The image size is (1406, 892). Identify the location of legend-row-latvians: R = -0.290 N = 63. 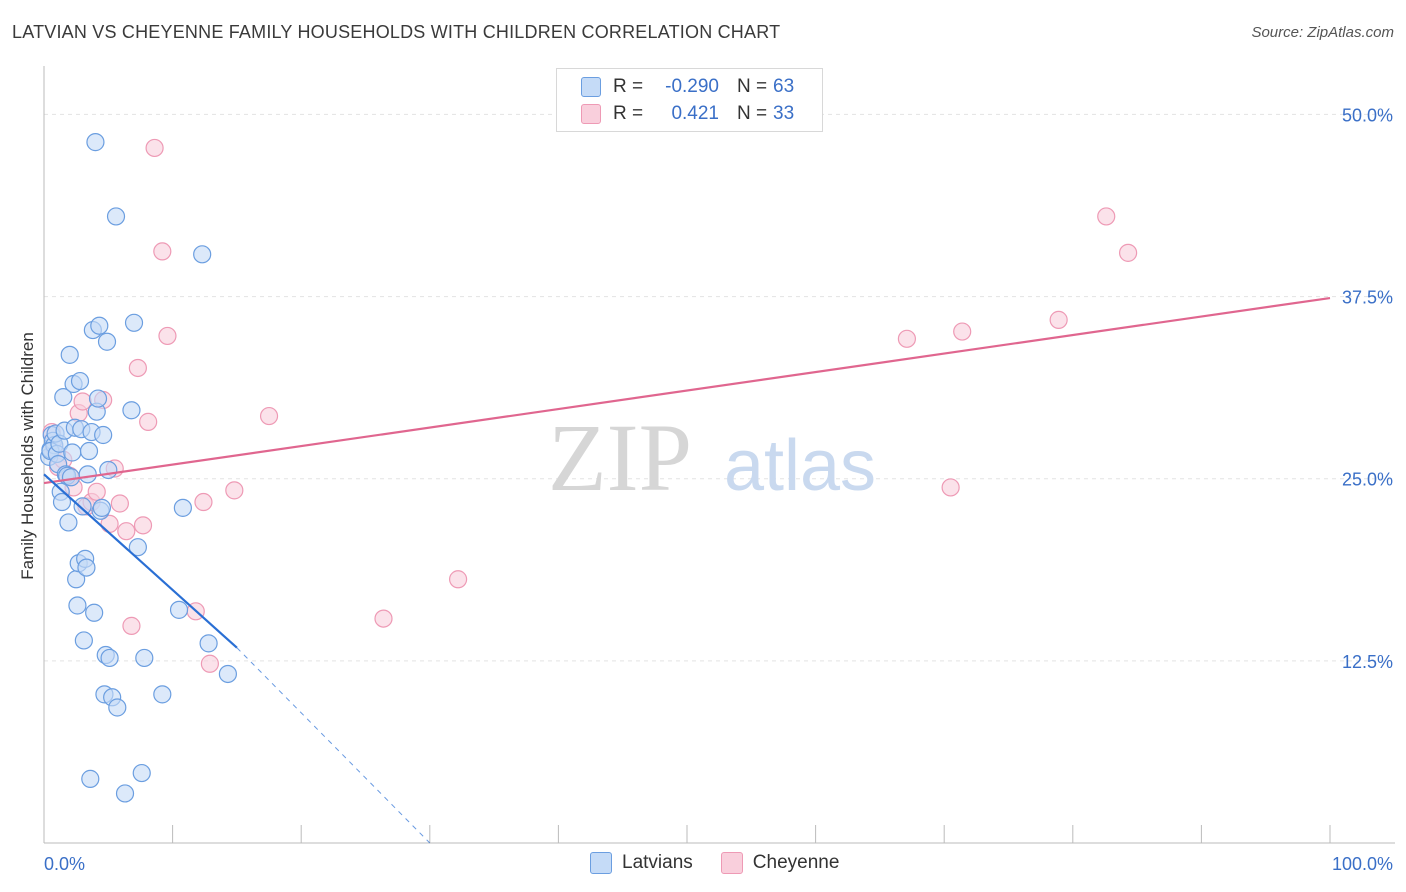
(687, 87).